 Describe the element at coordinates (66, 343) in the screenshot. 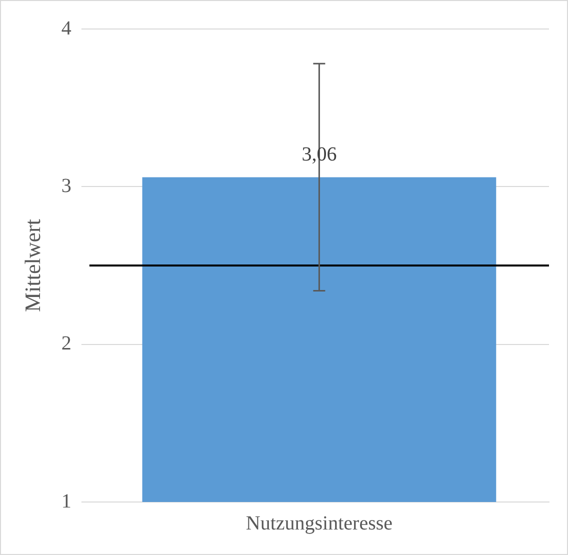

I see `y-tick-label: 2` at that location.